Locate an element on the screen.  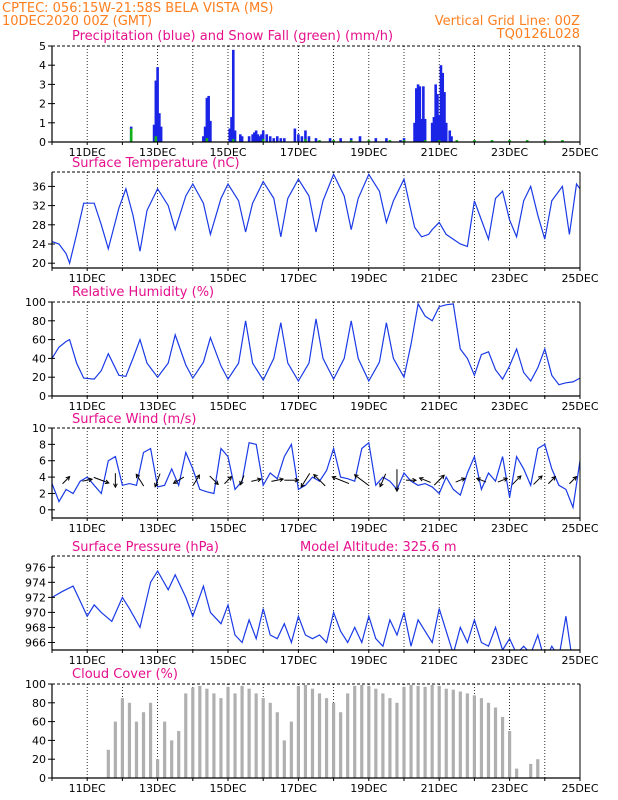
y-tick-label: 20 is located at coordinates (39, 759).